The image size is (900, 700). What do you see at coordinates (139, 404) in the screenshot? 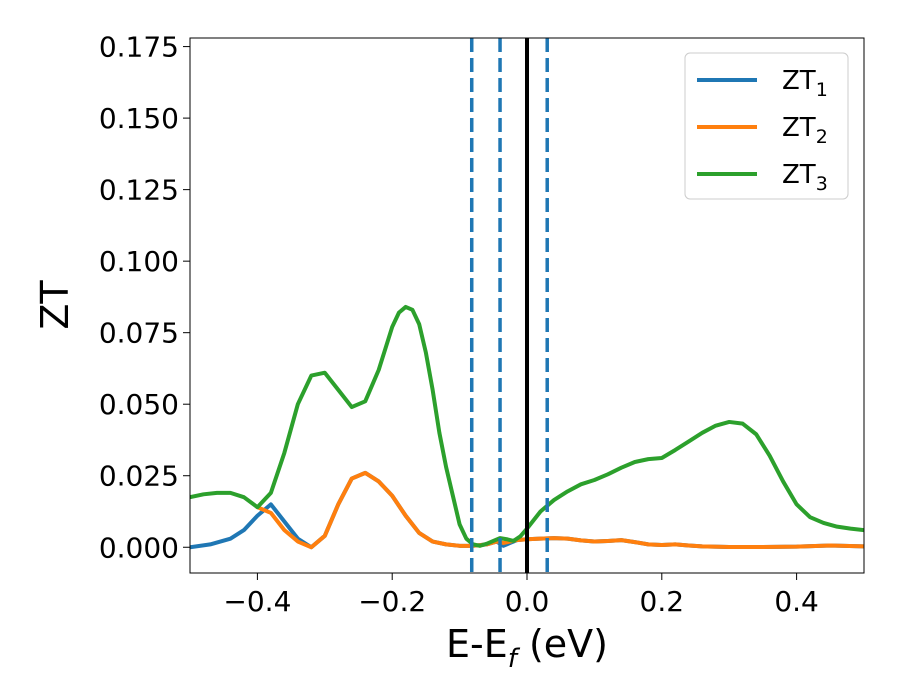
I see `y-tick-label: 0.050` at bounding box center [139, 404].